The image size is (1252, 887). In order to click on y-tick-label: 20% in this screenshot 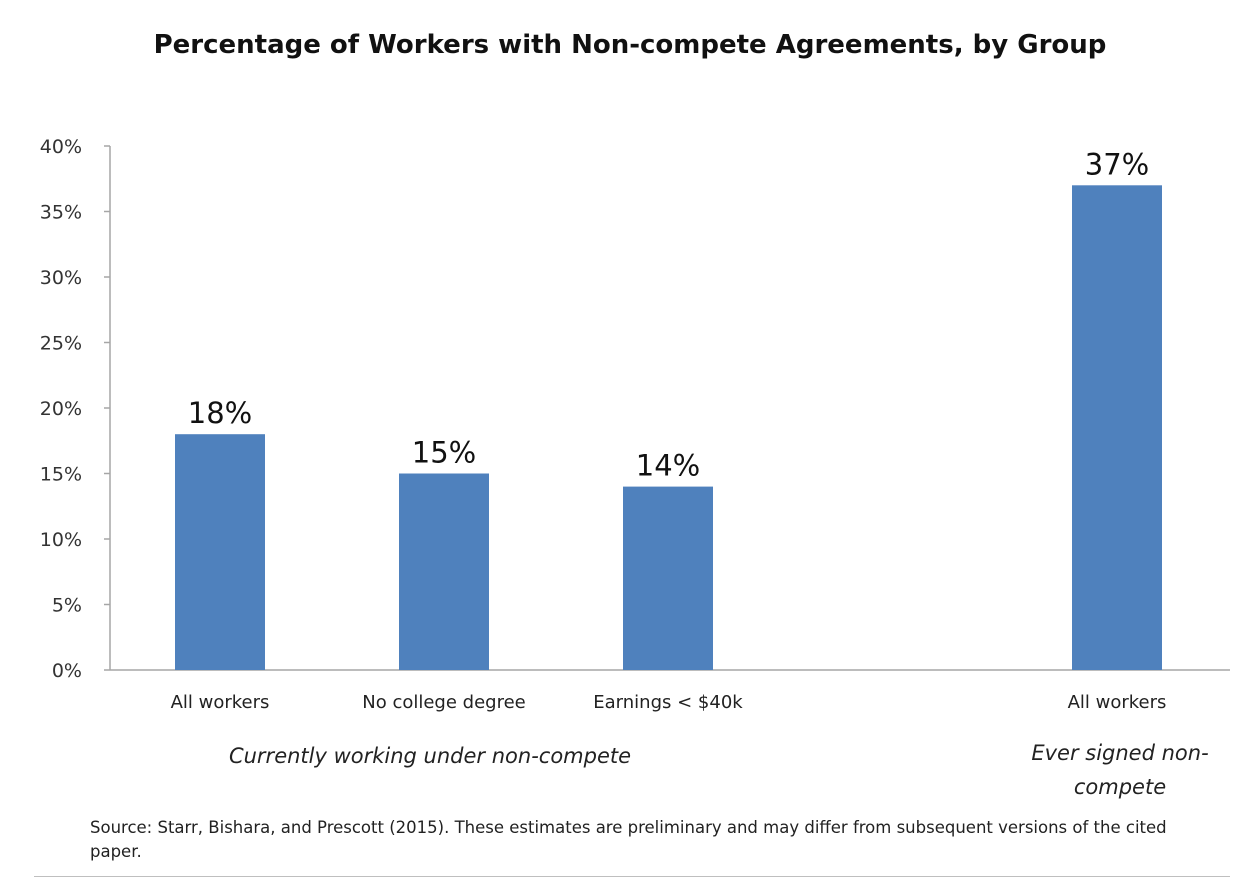, I will do `click(61, 409)`.